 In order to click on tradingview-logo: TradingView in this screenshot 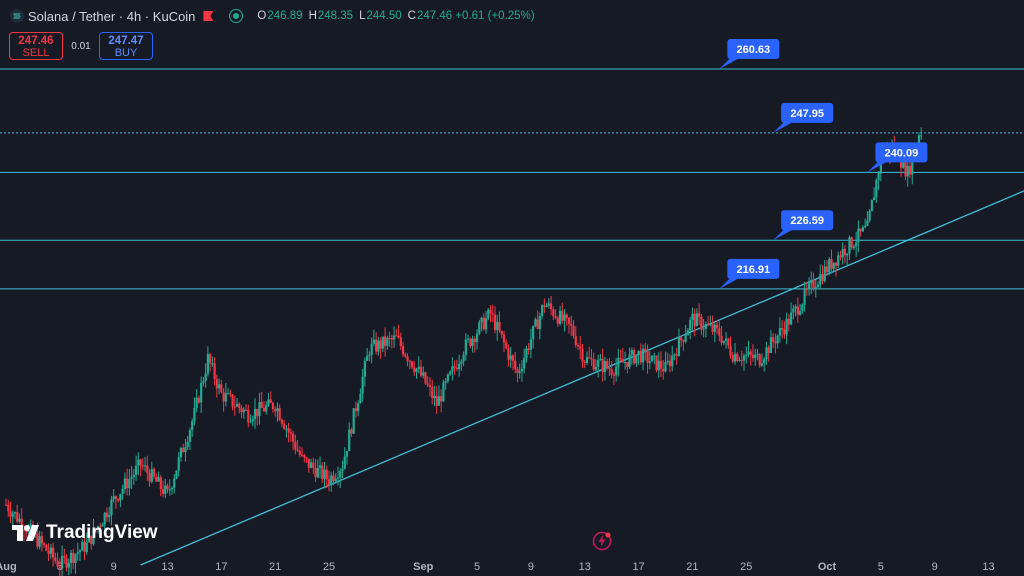, I will do `click(85, 533)`.